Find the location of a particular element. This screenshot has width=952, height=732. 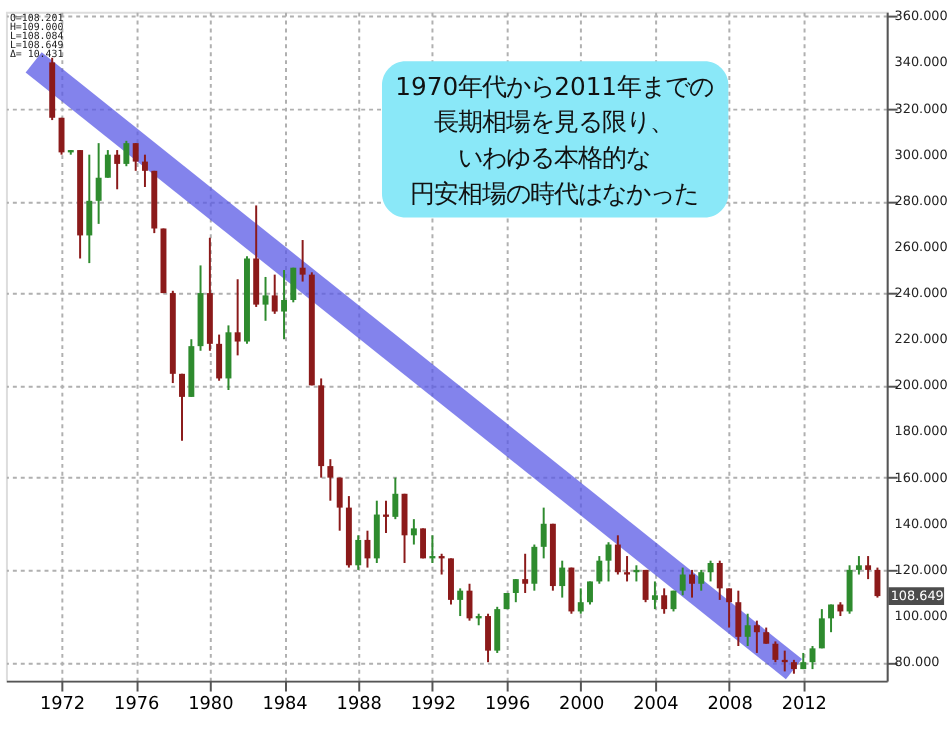

annotation: 円安相場の時代はなかった is located at coordinates (554, 193).